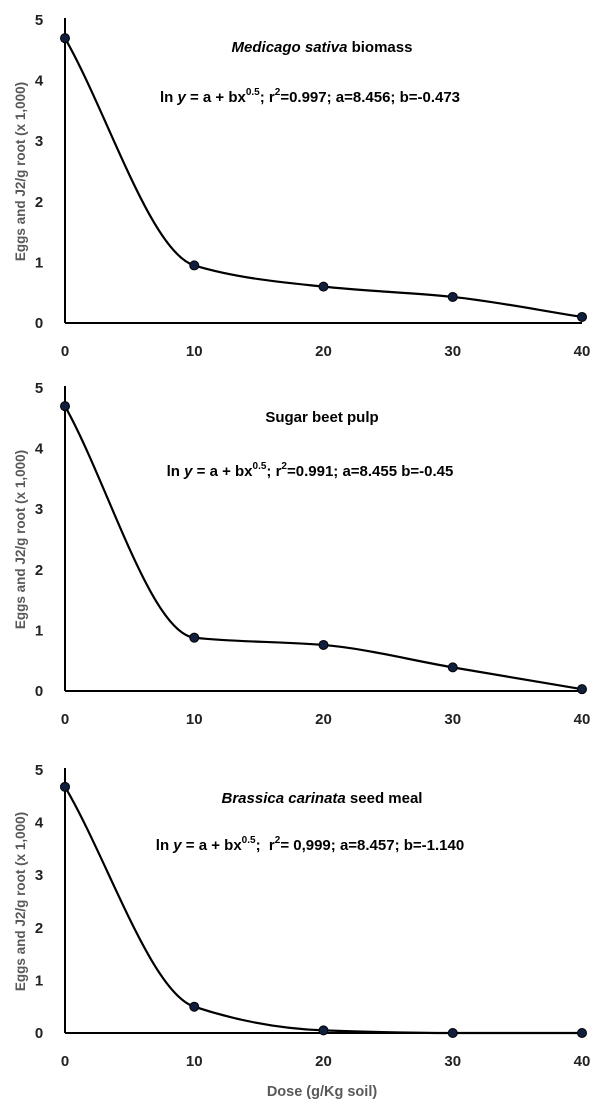 The width and height of the screenshot is (598, 1105). I want to click on chart-title-text: seed meal, so click(384, 798).